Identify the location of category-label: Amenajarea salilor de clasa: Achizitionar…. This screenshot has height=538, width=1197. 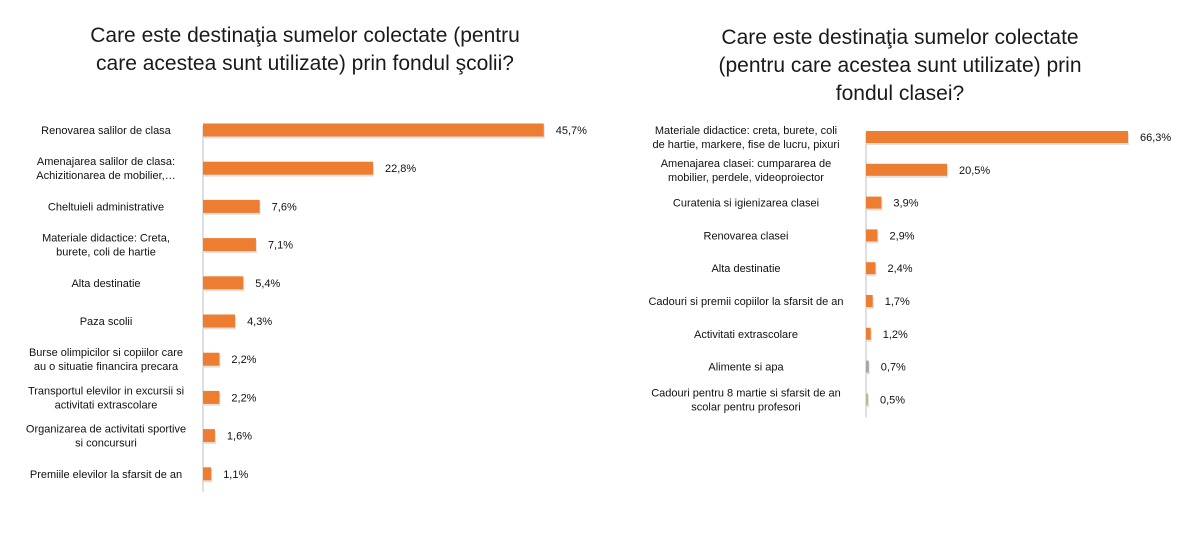
(105, 169).